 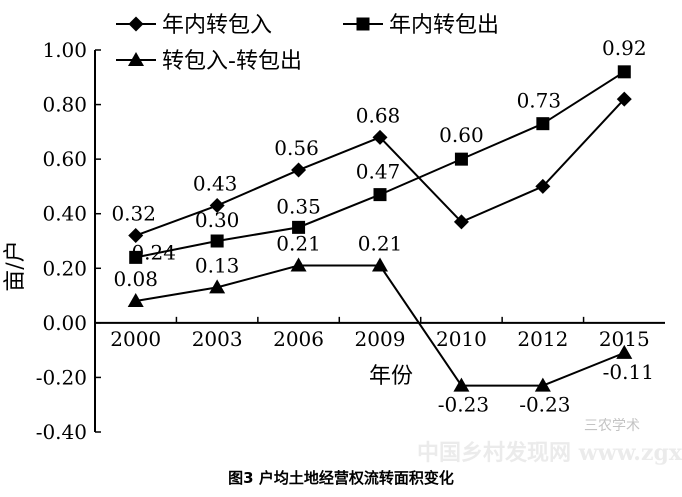 I want to click on legend-item: 年内转包入, so click(x=194, y=25).